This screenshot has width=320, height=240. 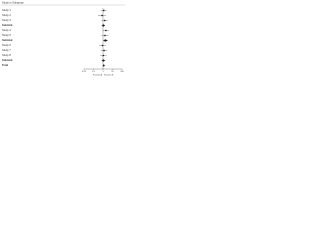 I want to click on background, so click(x=63, y=40).